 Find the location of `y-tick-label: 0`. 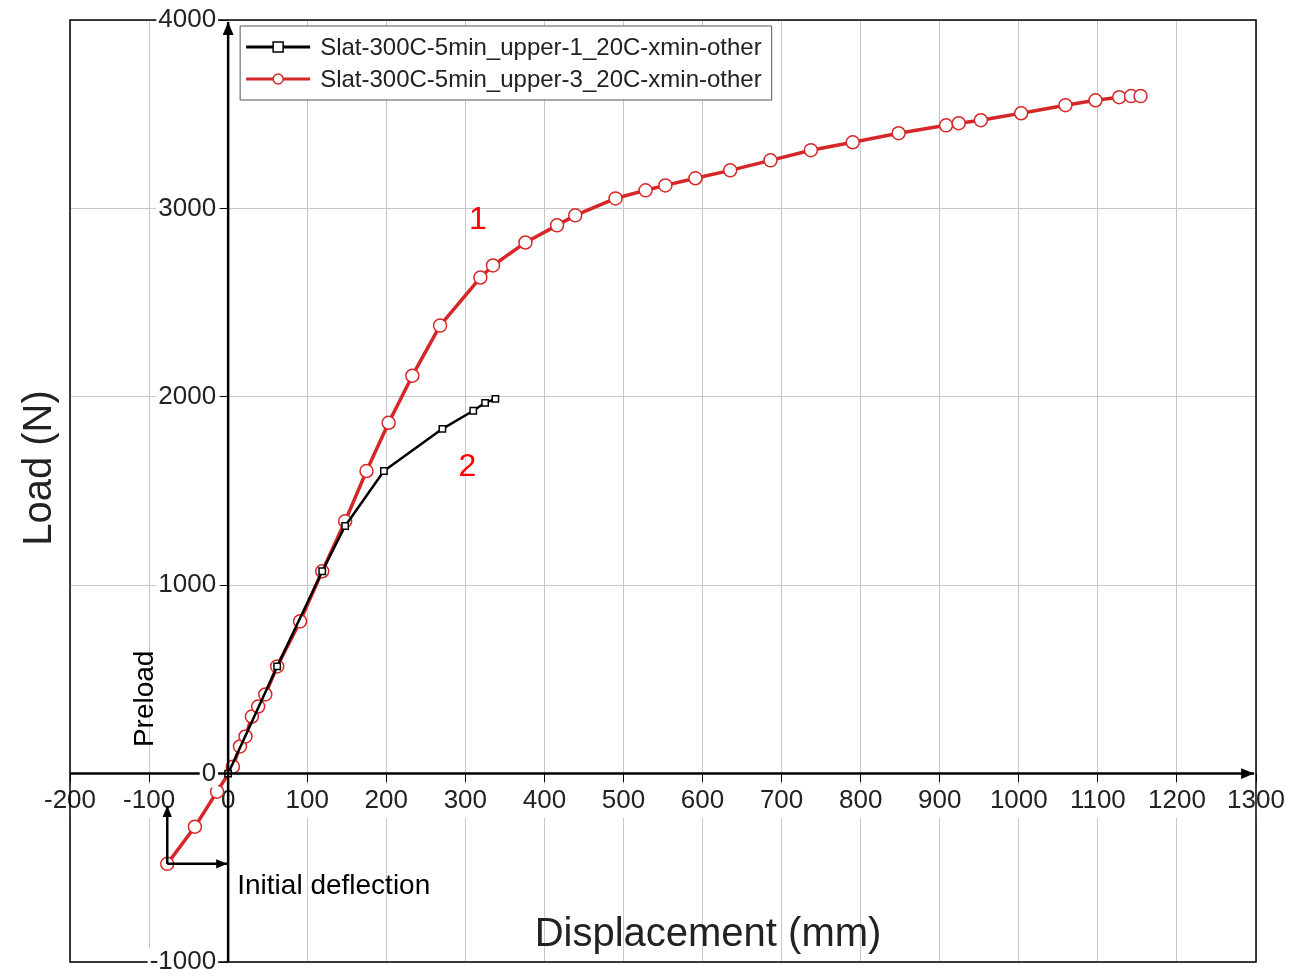

y-tick-label: 0 is located at coordinates (209, 771).